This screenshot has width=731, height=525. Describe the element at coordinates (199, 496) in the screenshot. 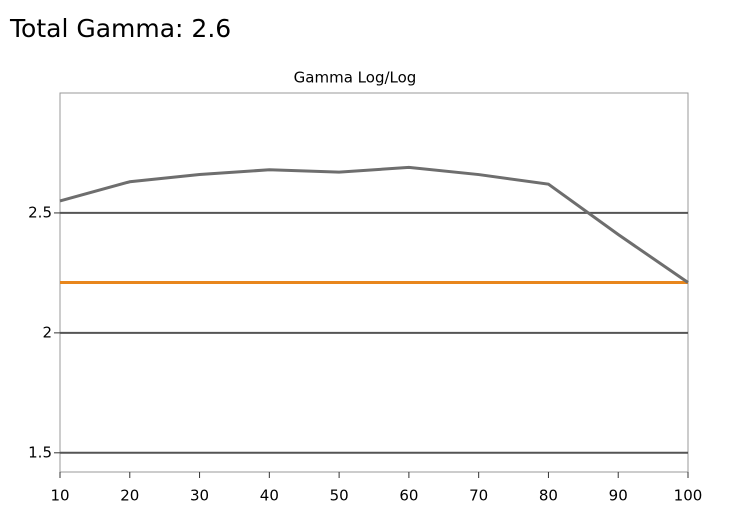

I see `x-tick-label: 30` at that location.